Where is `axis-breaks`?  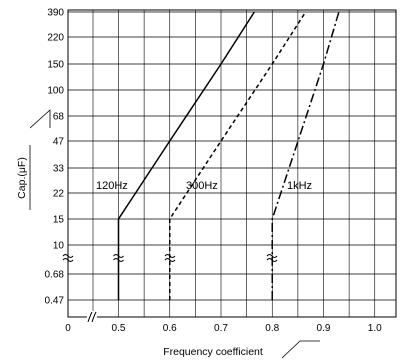
axis-breaks is located at coordinates (170, 288).